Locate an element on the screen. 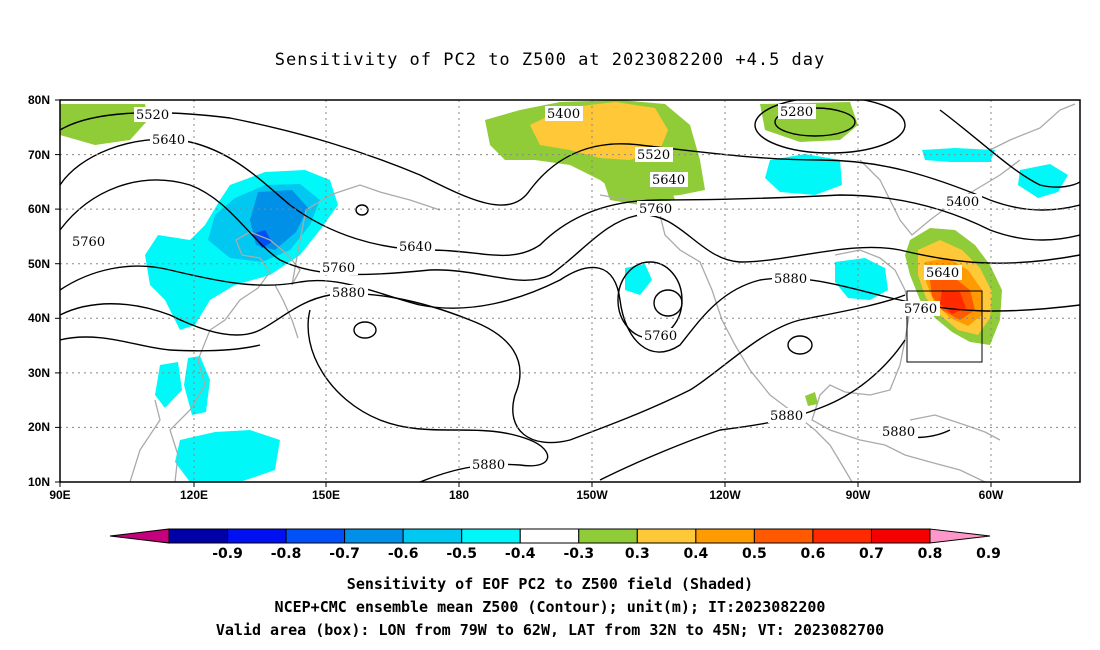 The width and height of the screenshot is (1100, 650). north-america-east-coast is located at coordinates (898, 365).